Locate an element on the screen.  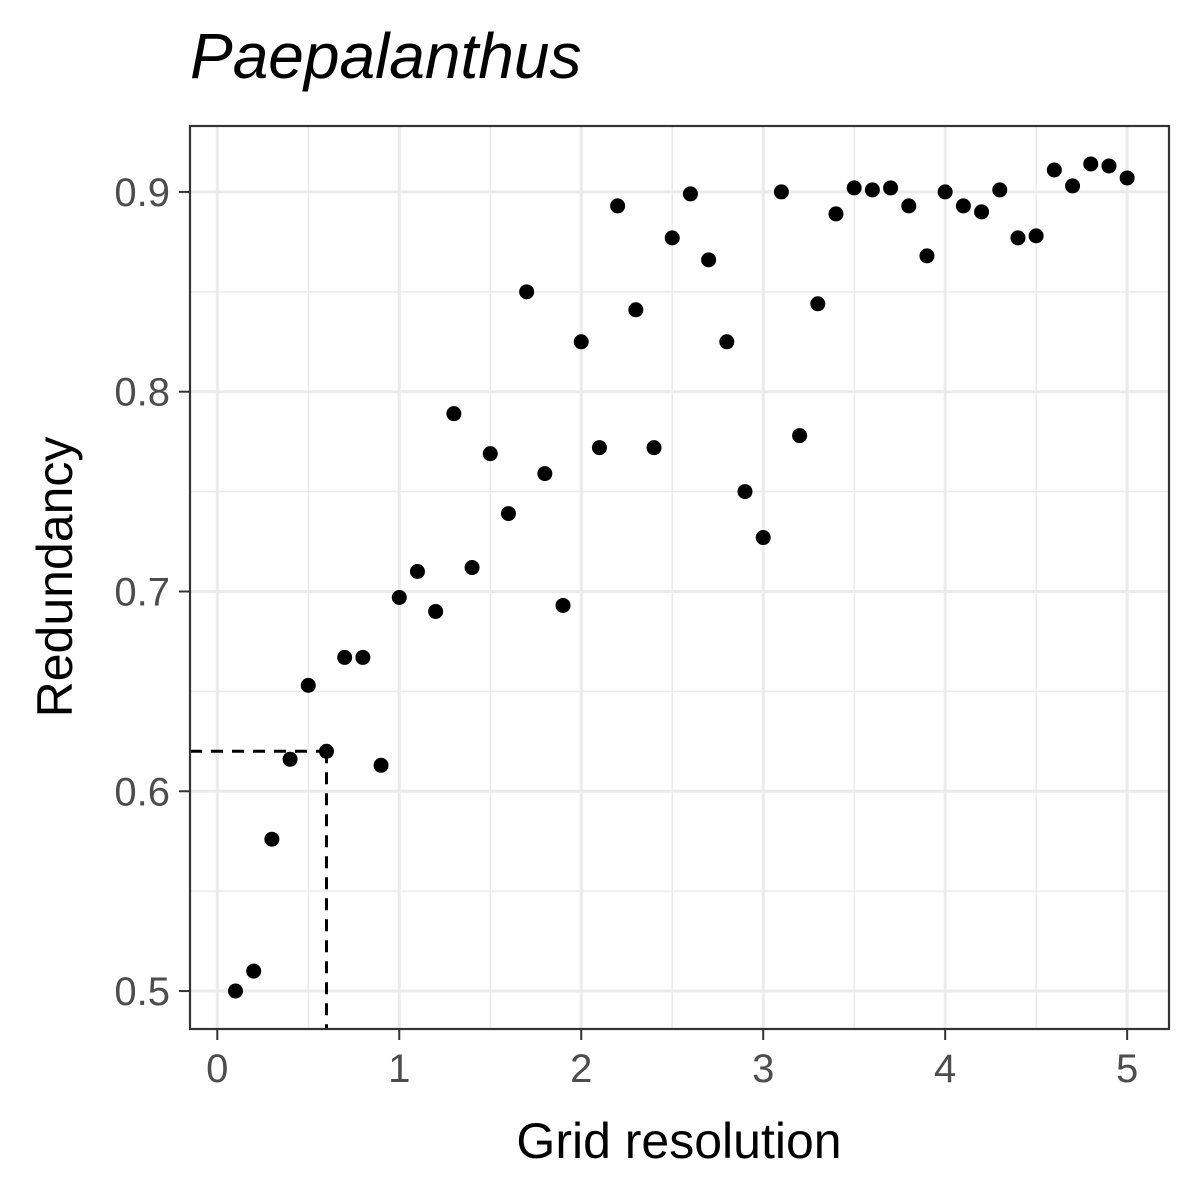
x-axis-title: Grid resolution is located at coordinates (678, 1141).